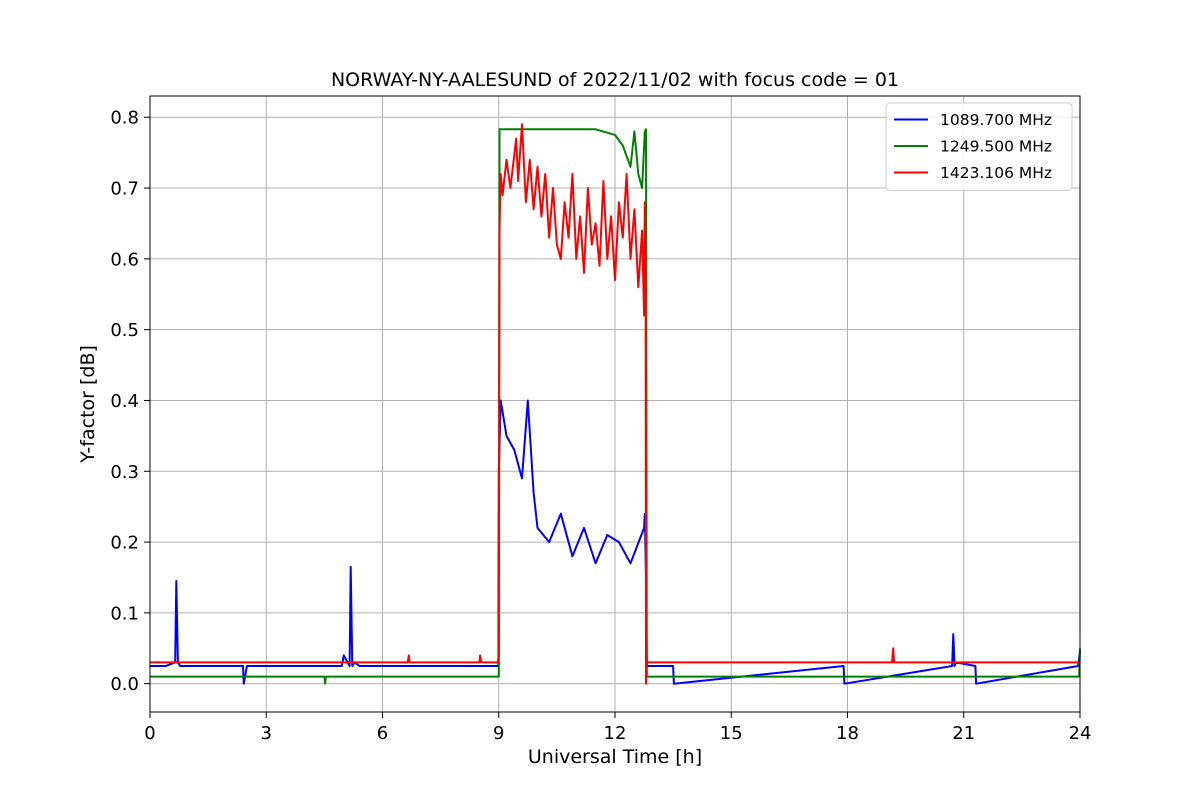  What do you see at coordinates (124, 684) in the screenshot?
I see `y-tick-label: 0.0` at bounding box center [124, 684].